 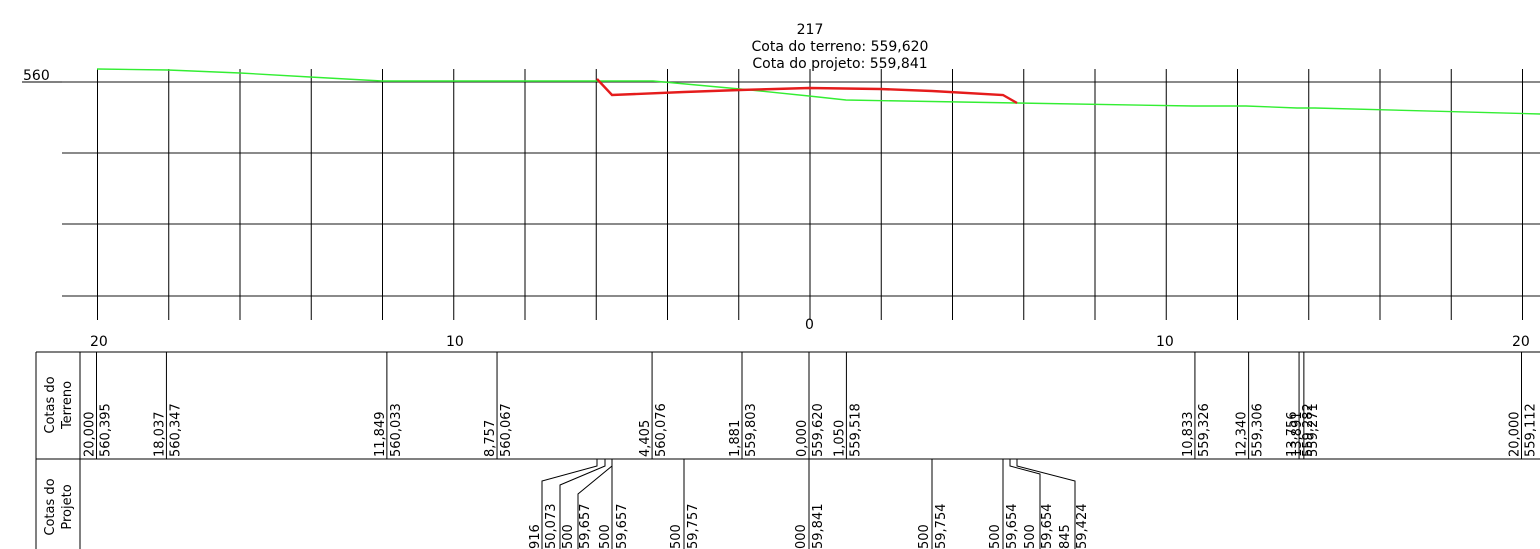 What do you see at coordinates (1521, 342) in the screenshot?
I see `offset-label-right-20: 20` at bounding box center [1521, 342].